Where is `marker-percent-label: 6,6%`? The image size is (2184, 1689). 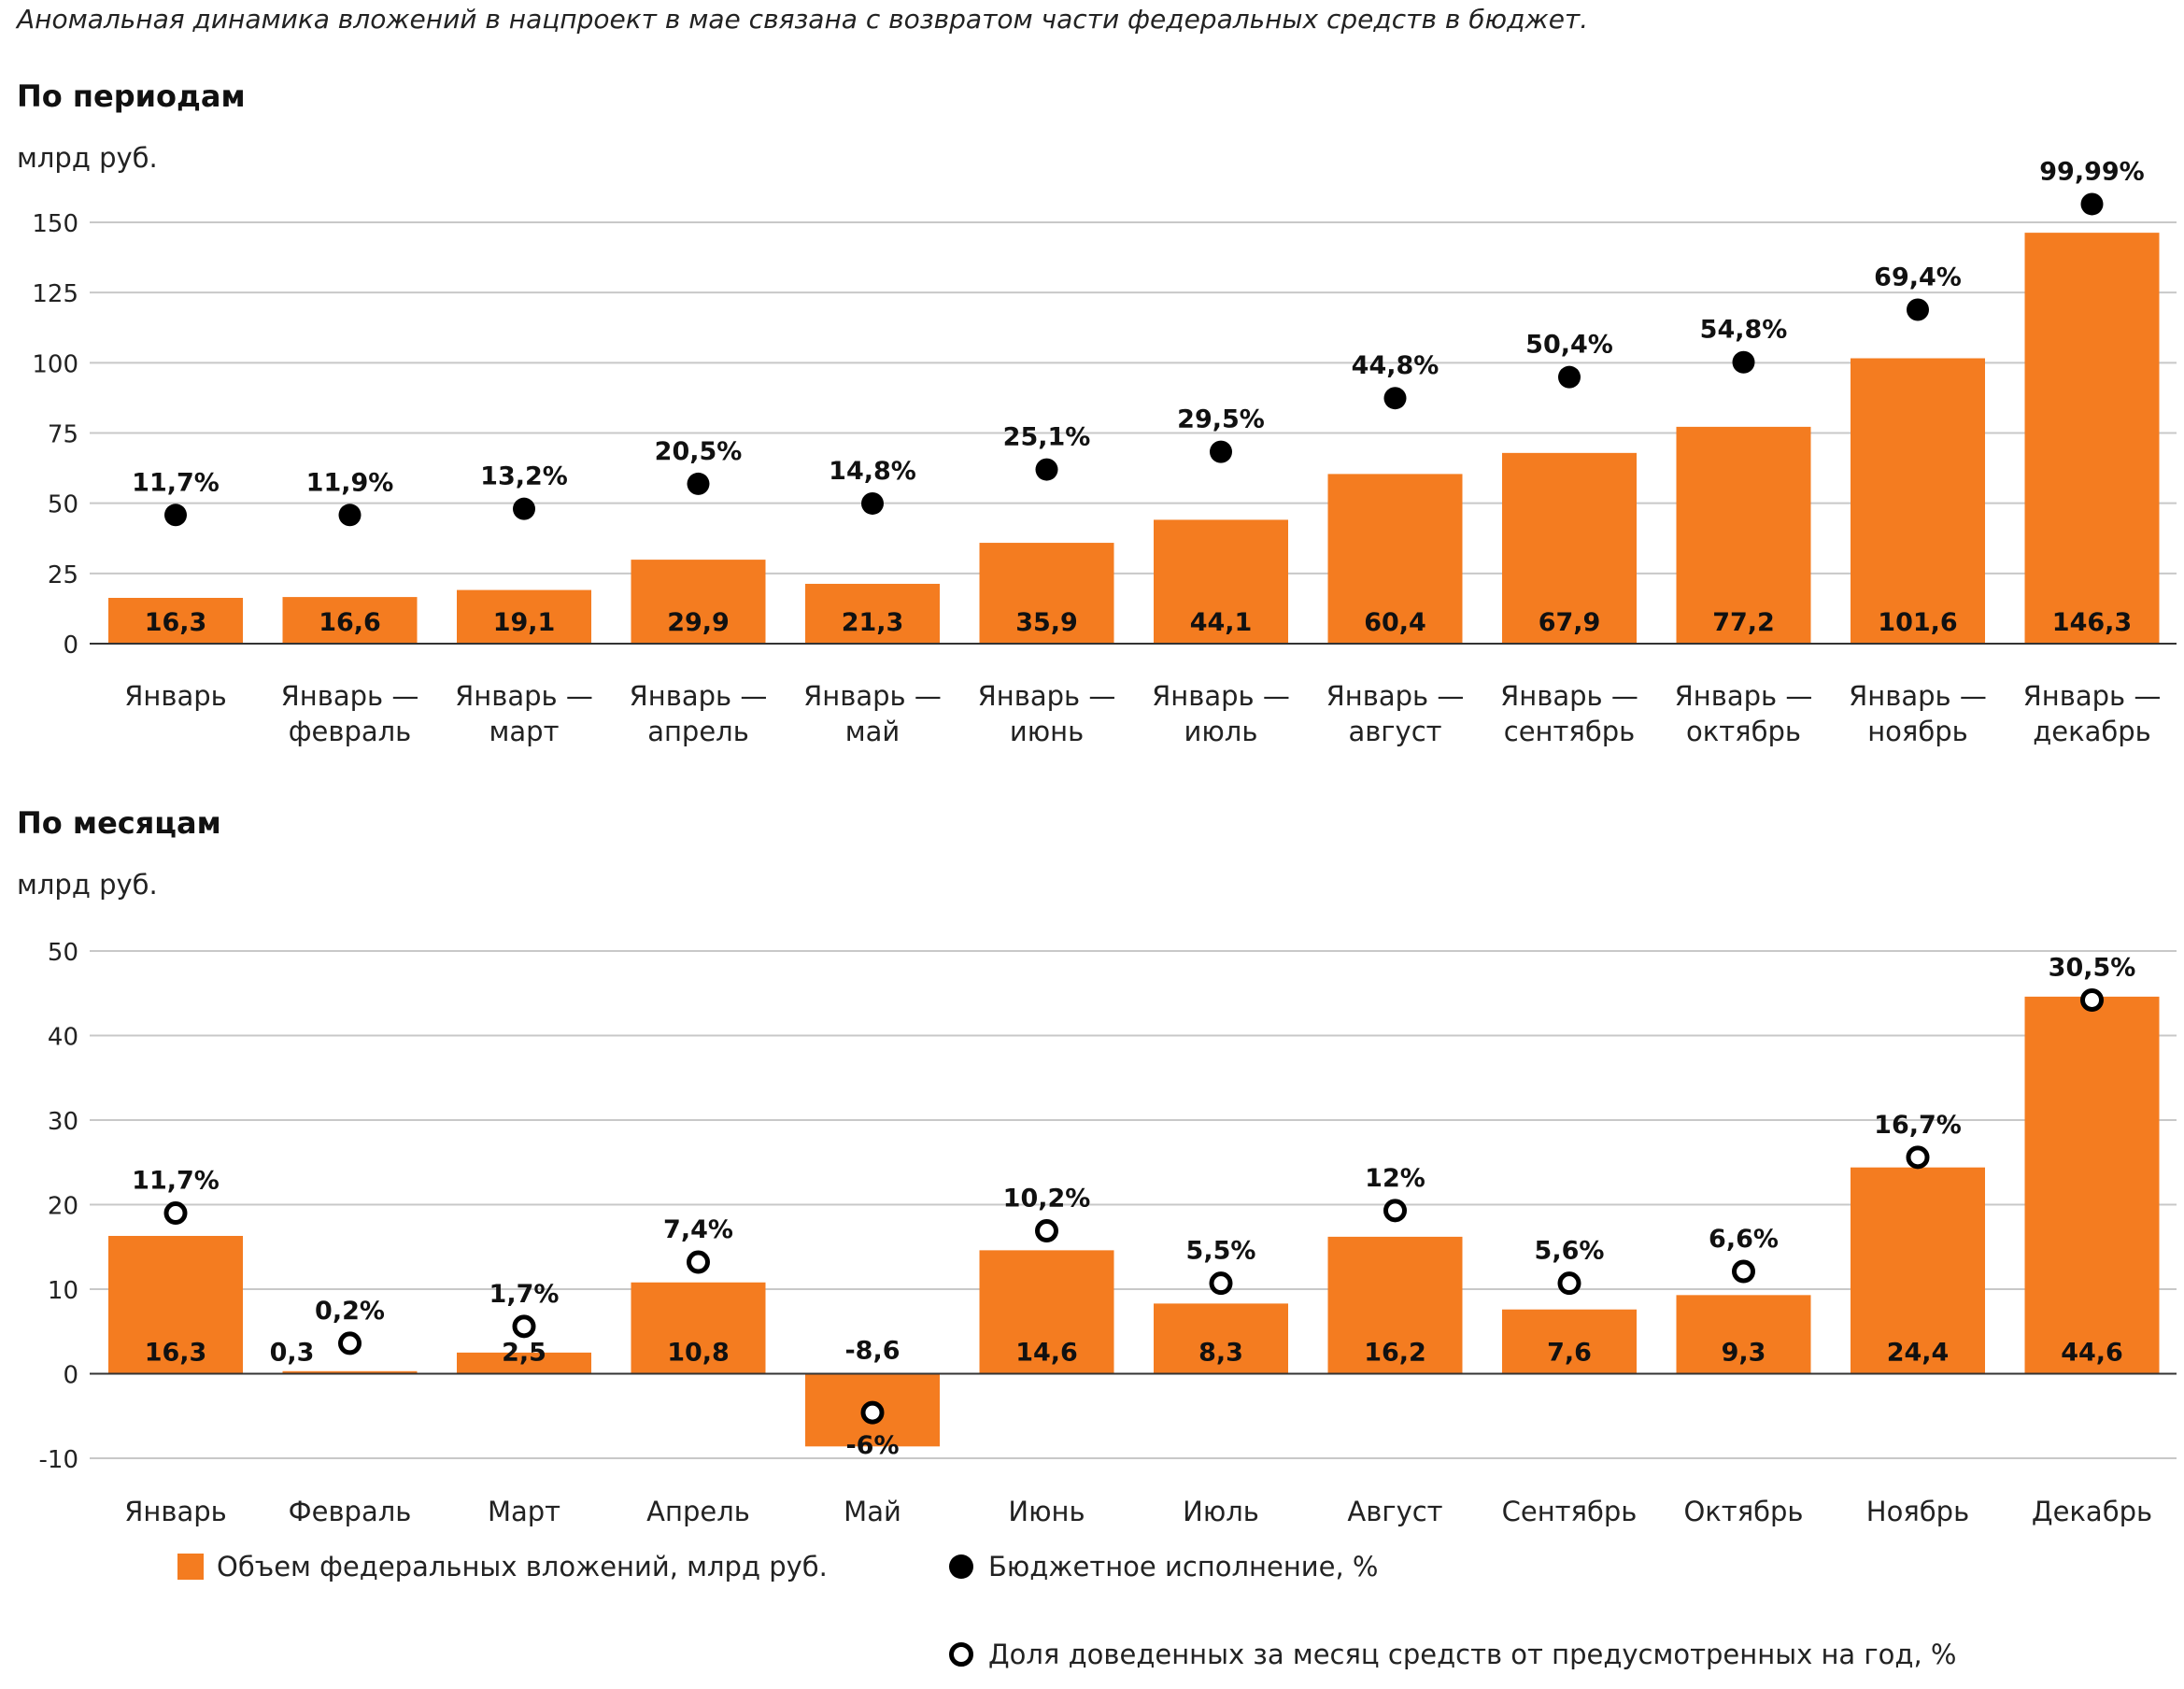
marker-percent-label: 6,6% is located at coordinates (1744, 1240).